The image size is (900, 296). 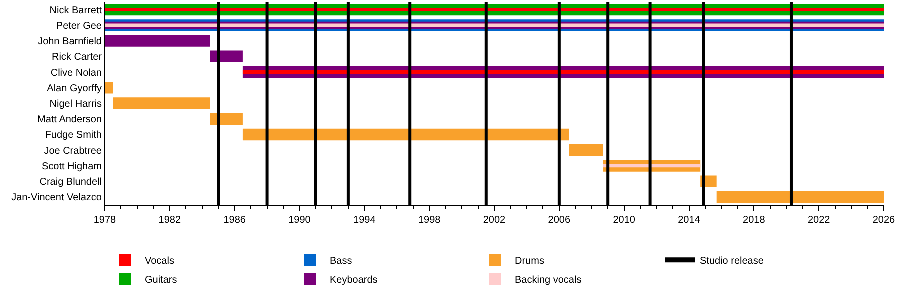 What do you see at coordinates (71, 182) in the screenshot?
I see `y-tick-label: Craig Blundell` at bounding box center [71, 182].